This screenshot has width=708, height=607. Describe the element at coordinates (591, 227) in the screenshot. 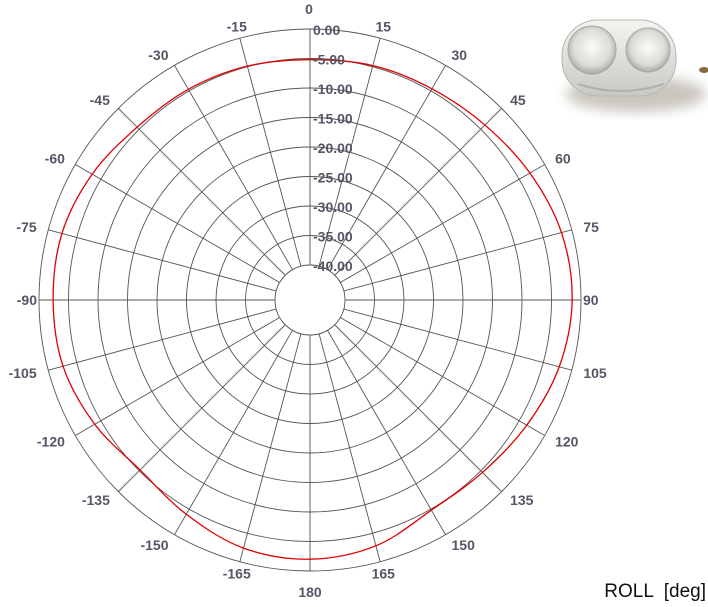

I see `angle-tick-label: 75` at that location.